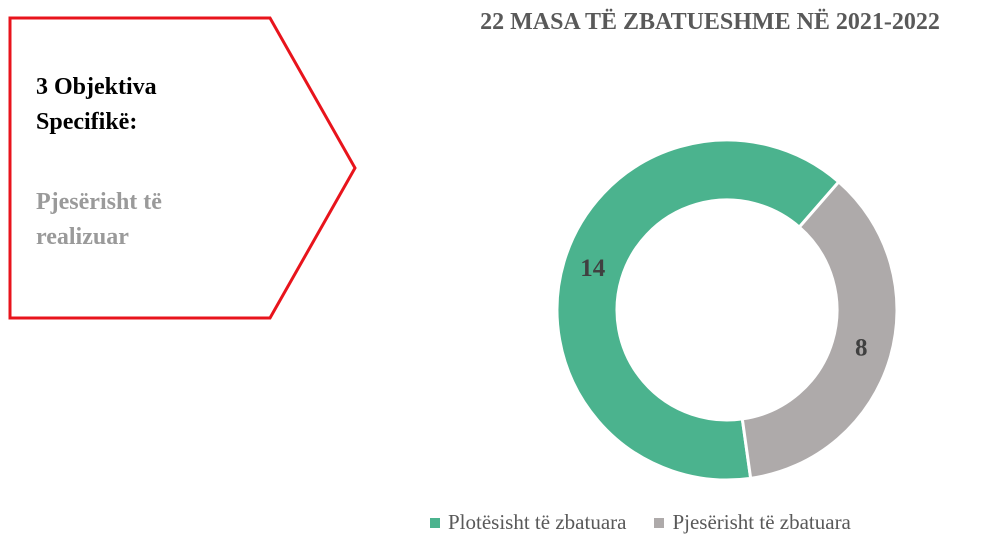  I want to click on legend-label: Plotësisht të zbatuara, so click(537, 522).